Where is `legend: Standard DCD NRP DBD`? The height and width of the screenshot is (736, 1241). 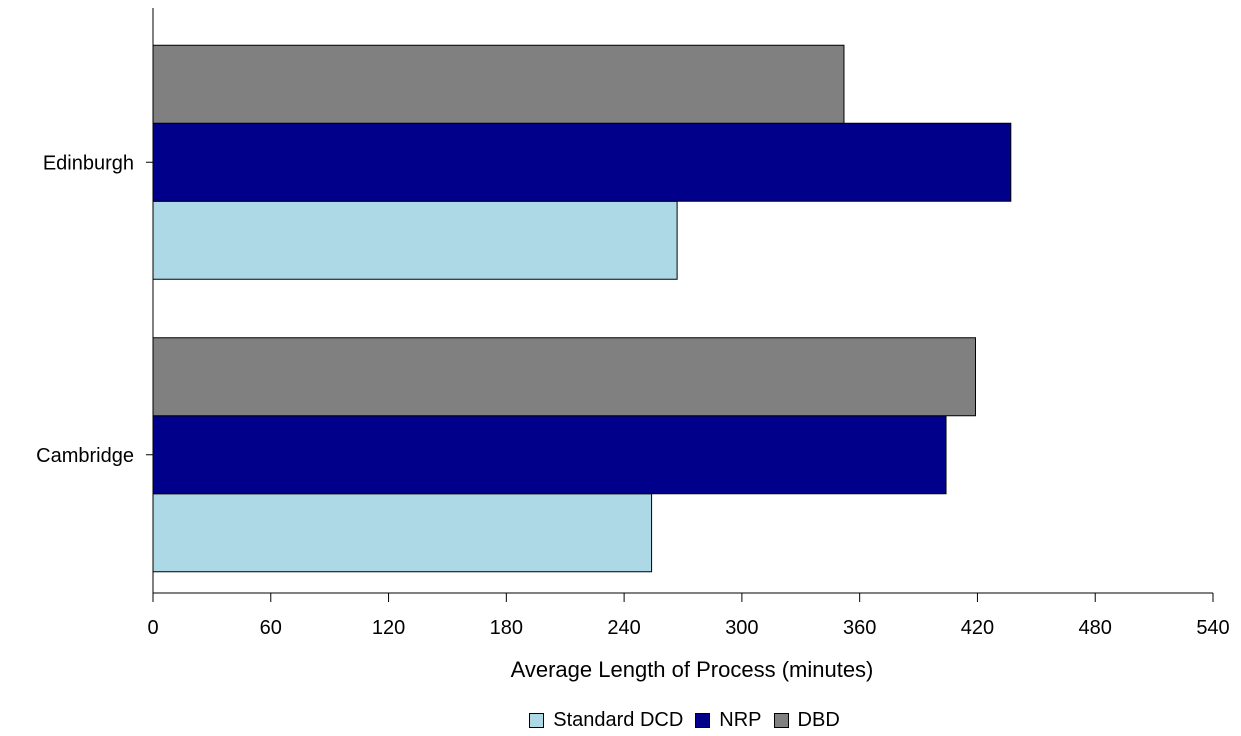 legend: Standard DCD NRP DBD is located at coordinates (620, 720).